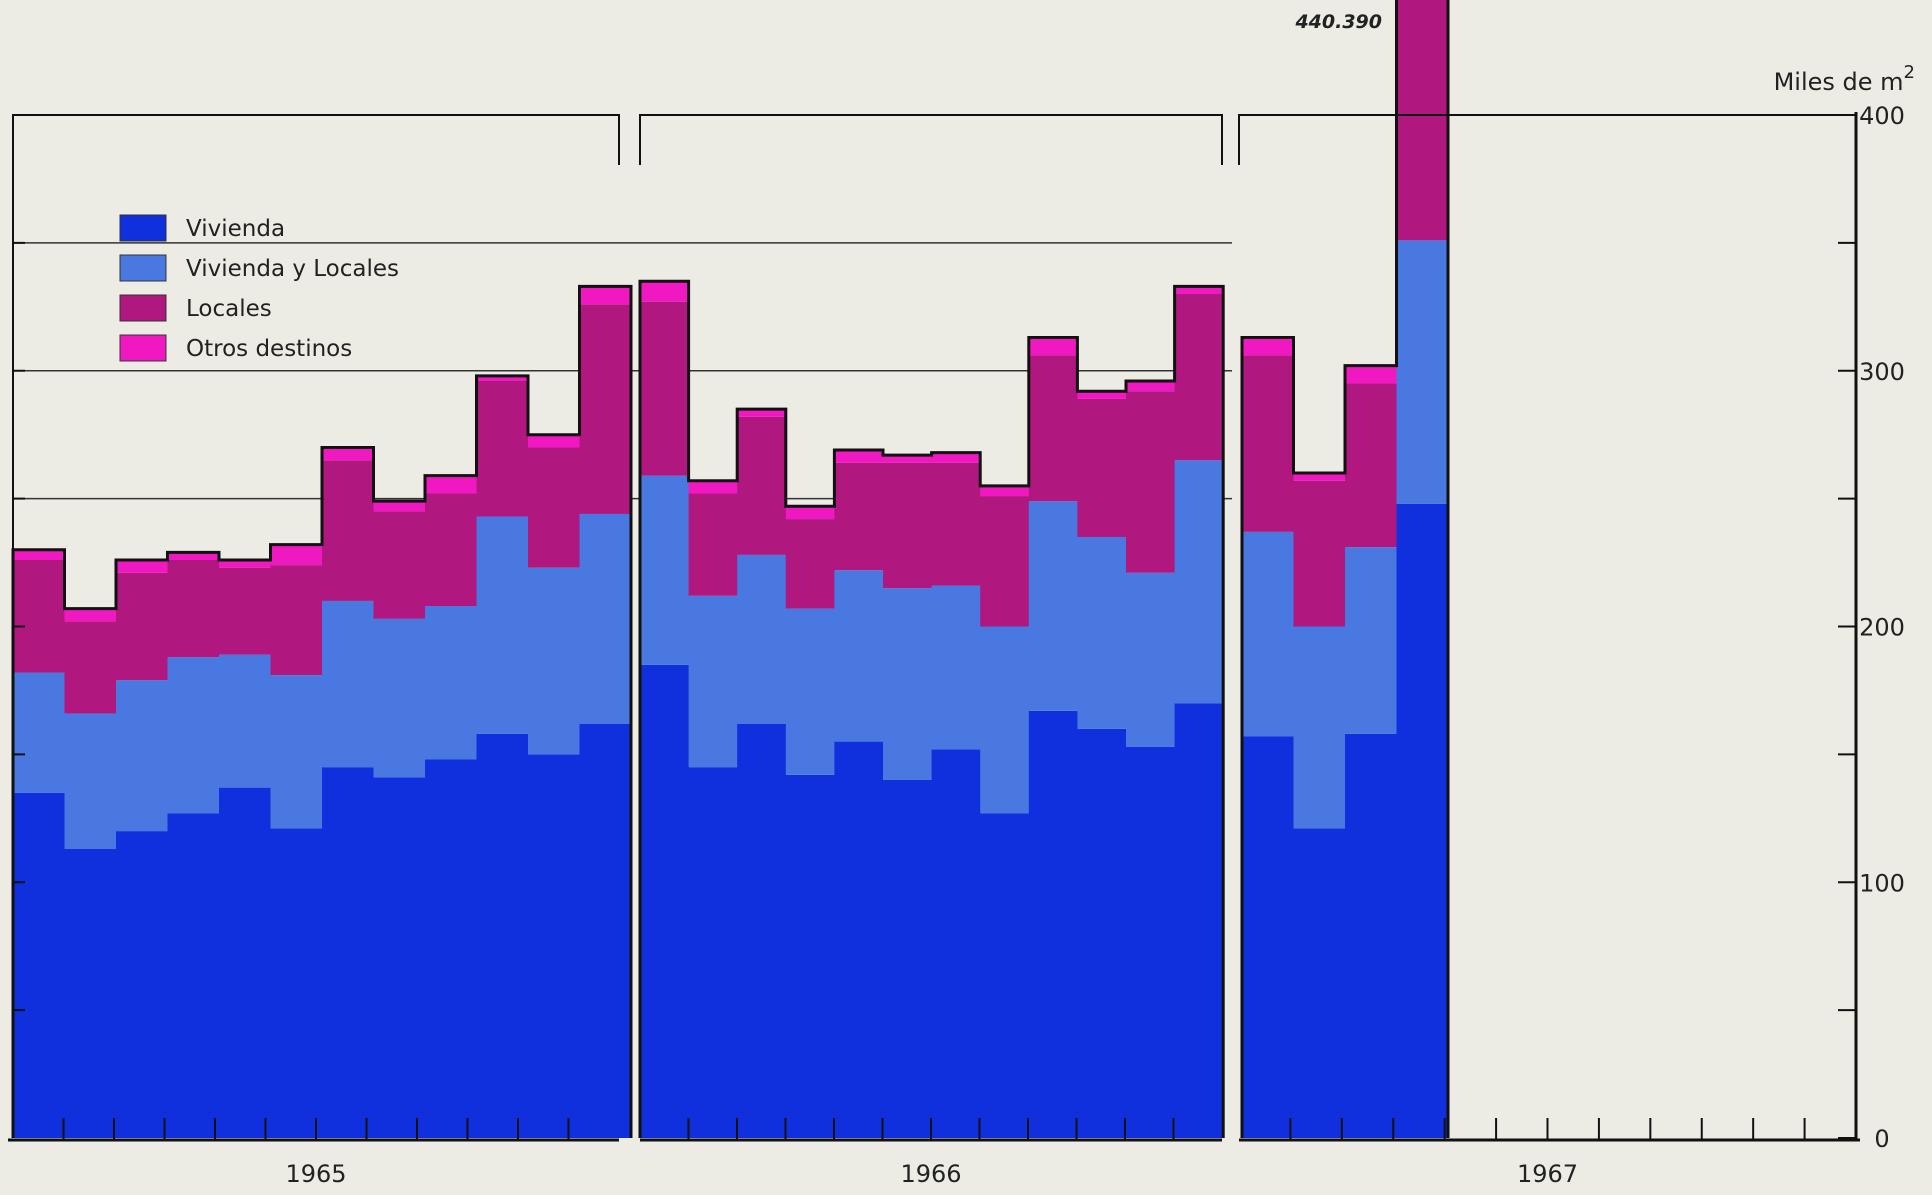 The image size is (1932, 1195). I want to click on y-tick-label: 200, so click(1882, 628).